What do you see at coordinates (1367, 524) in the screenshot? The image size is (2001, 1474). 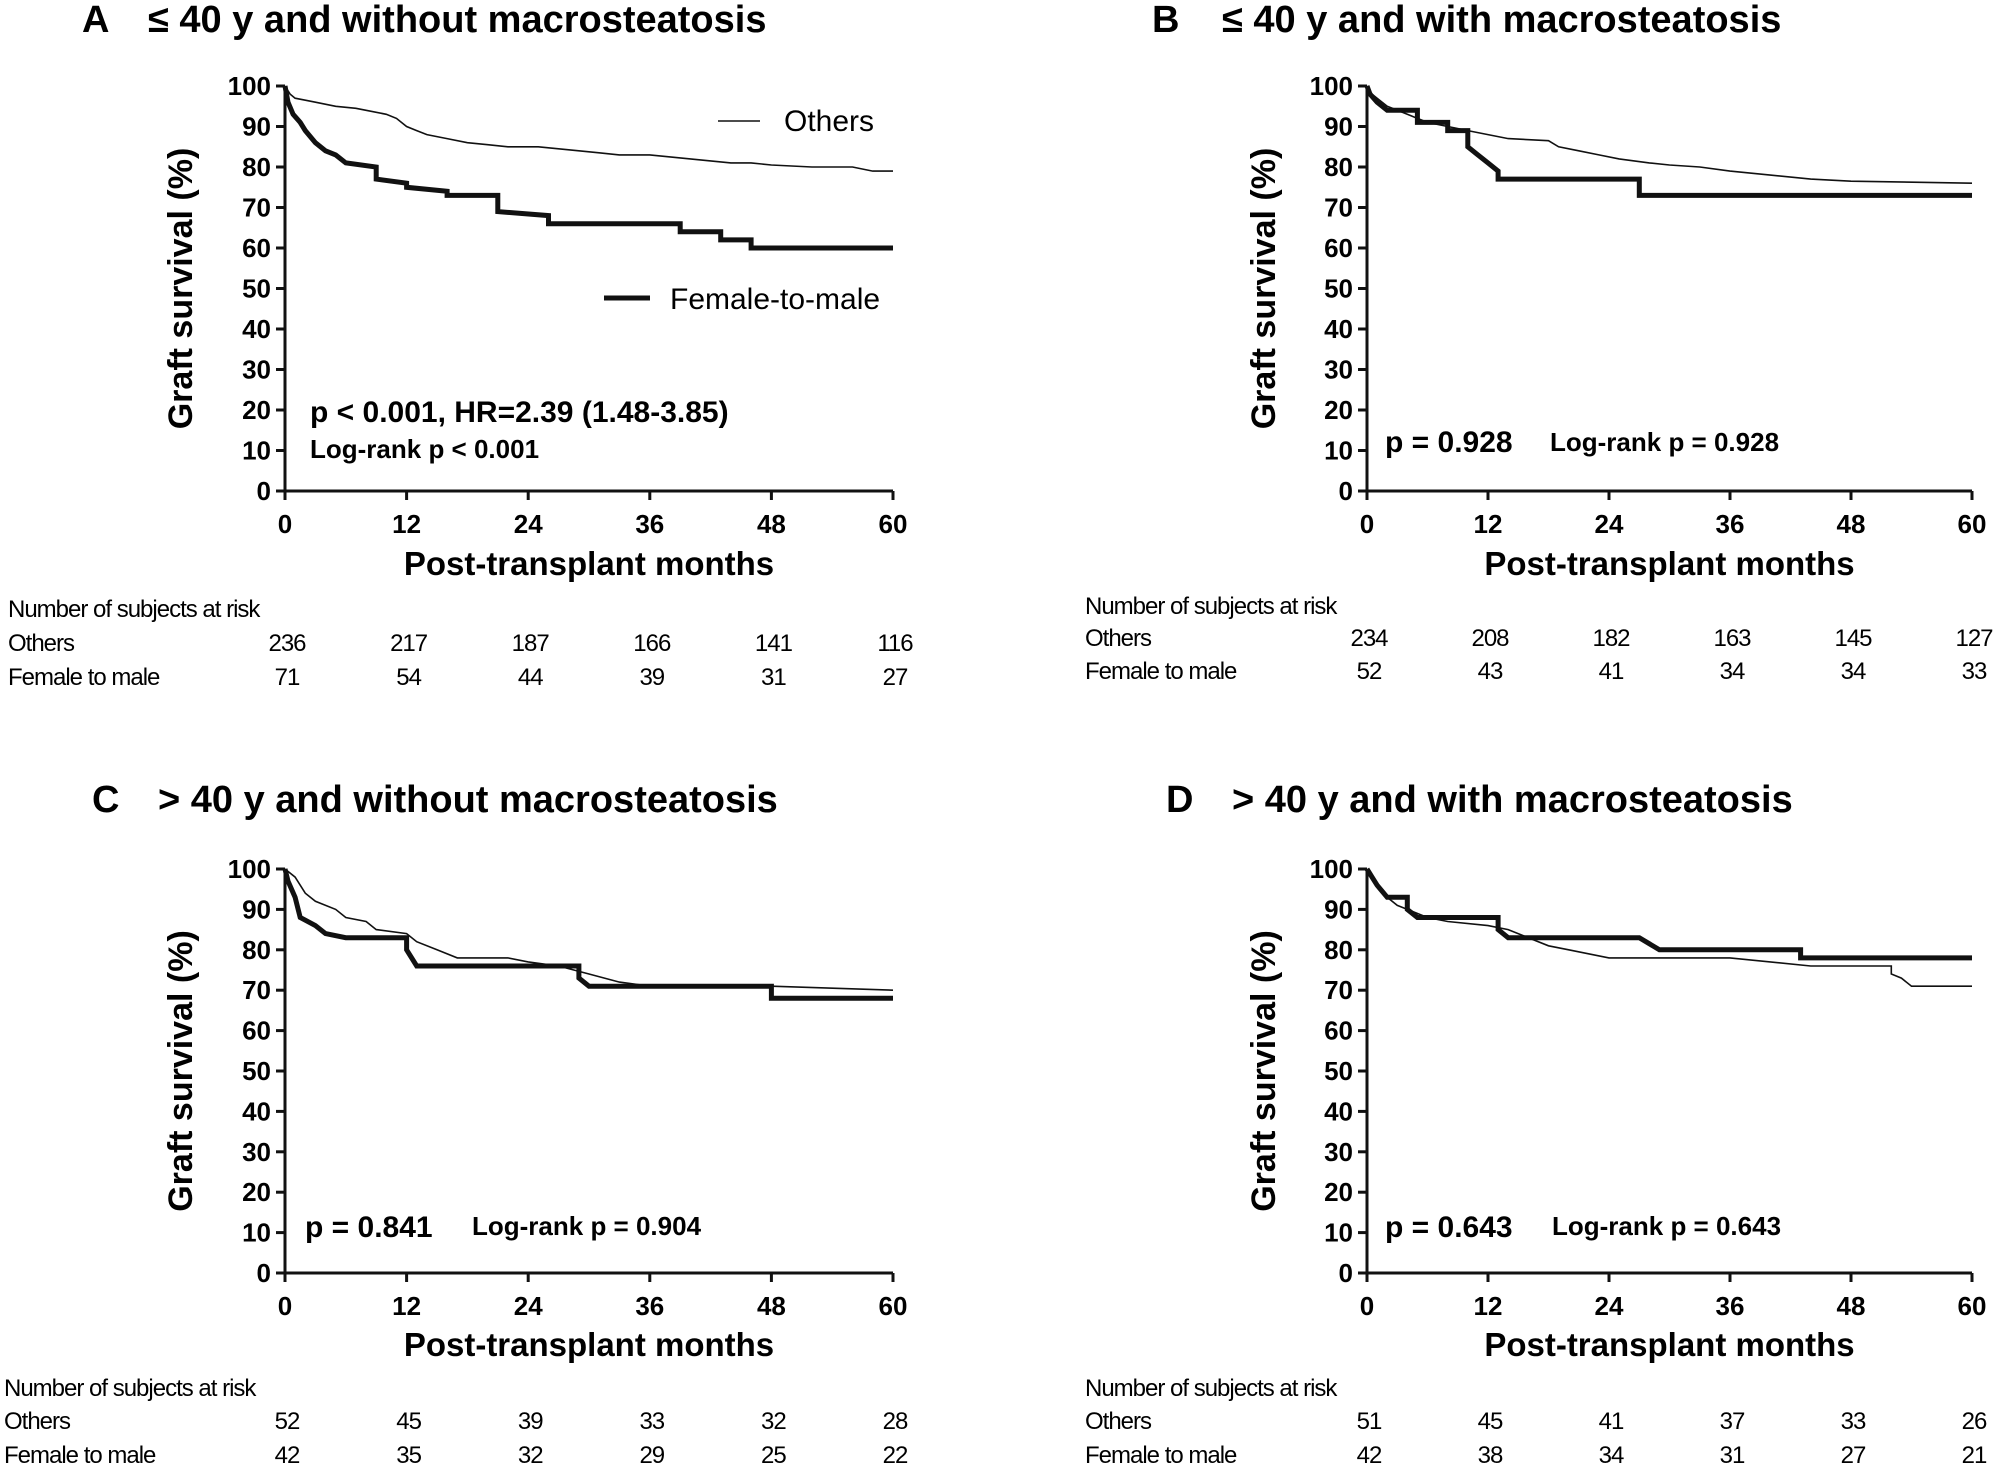 I see `panel-b-x-tick-label: 0` at bounding box center [1367, 524].